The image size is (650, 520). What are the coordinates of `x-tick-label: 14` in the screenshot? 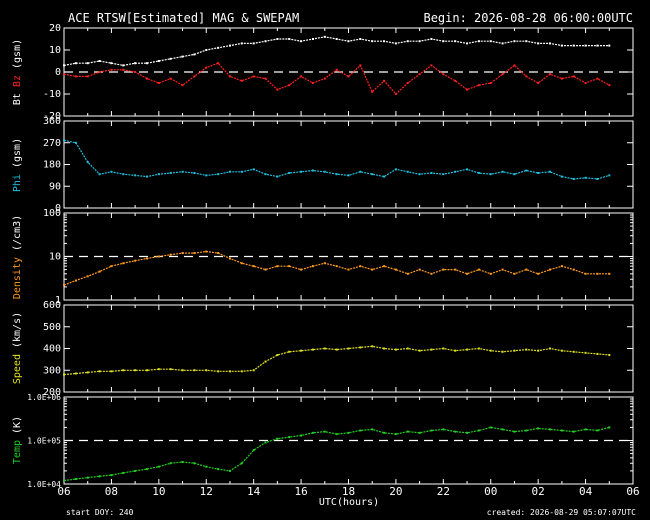 It's located at (254, 491).